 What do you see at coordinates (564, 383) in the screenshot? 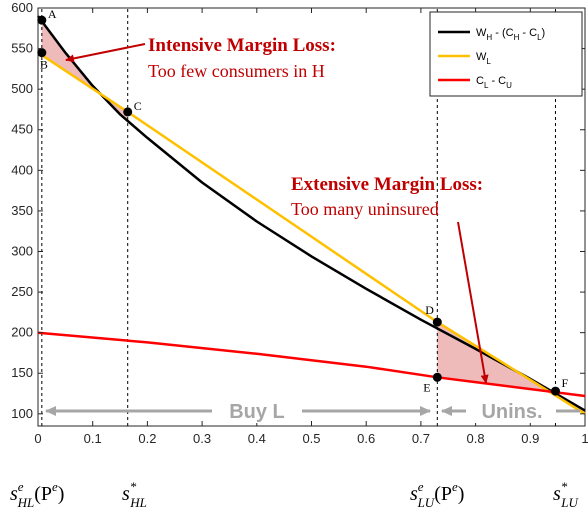
I see `point-label-f: F` at bounding box center [564, 383].